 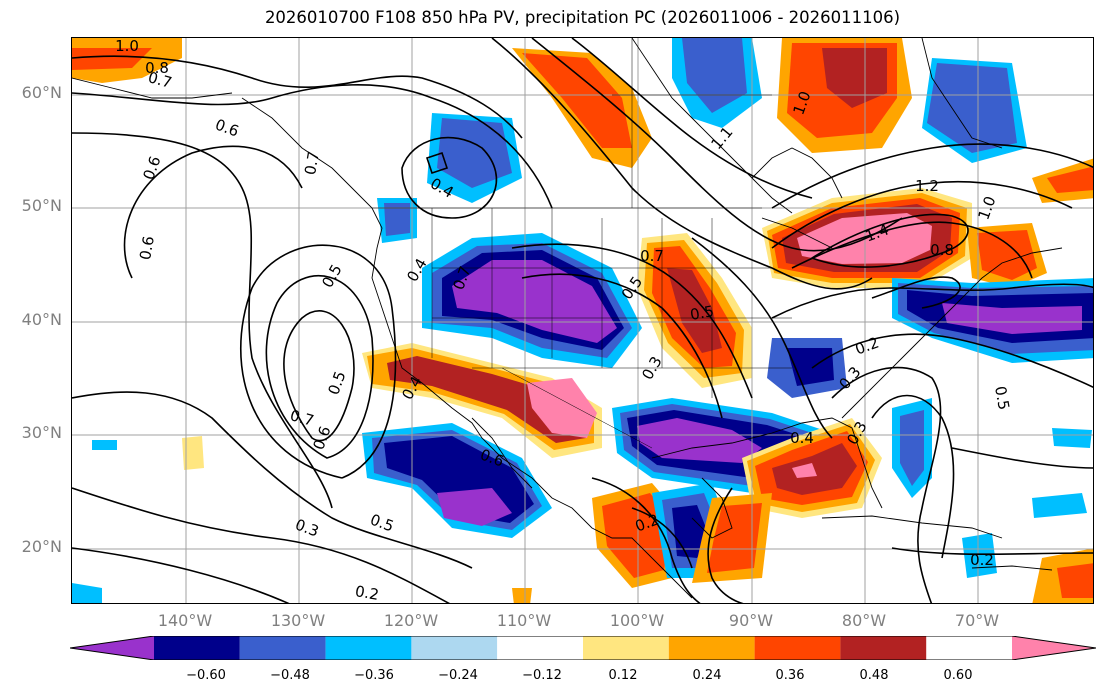 I want to click on colorbar, so click(x=583, y=648).